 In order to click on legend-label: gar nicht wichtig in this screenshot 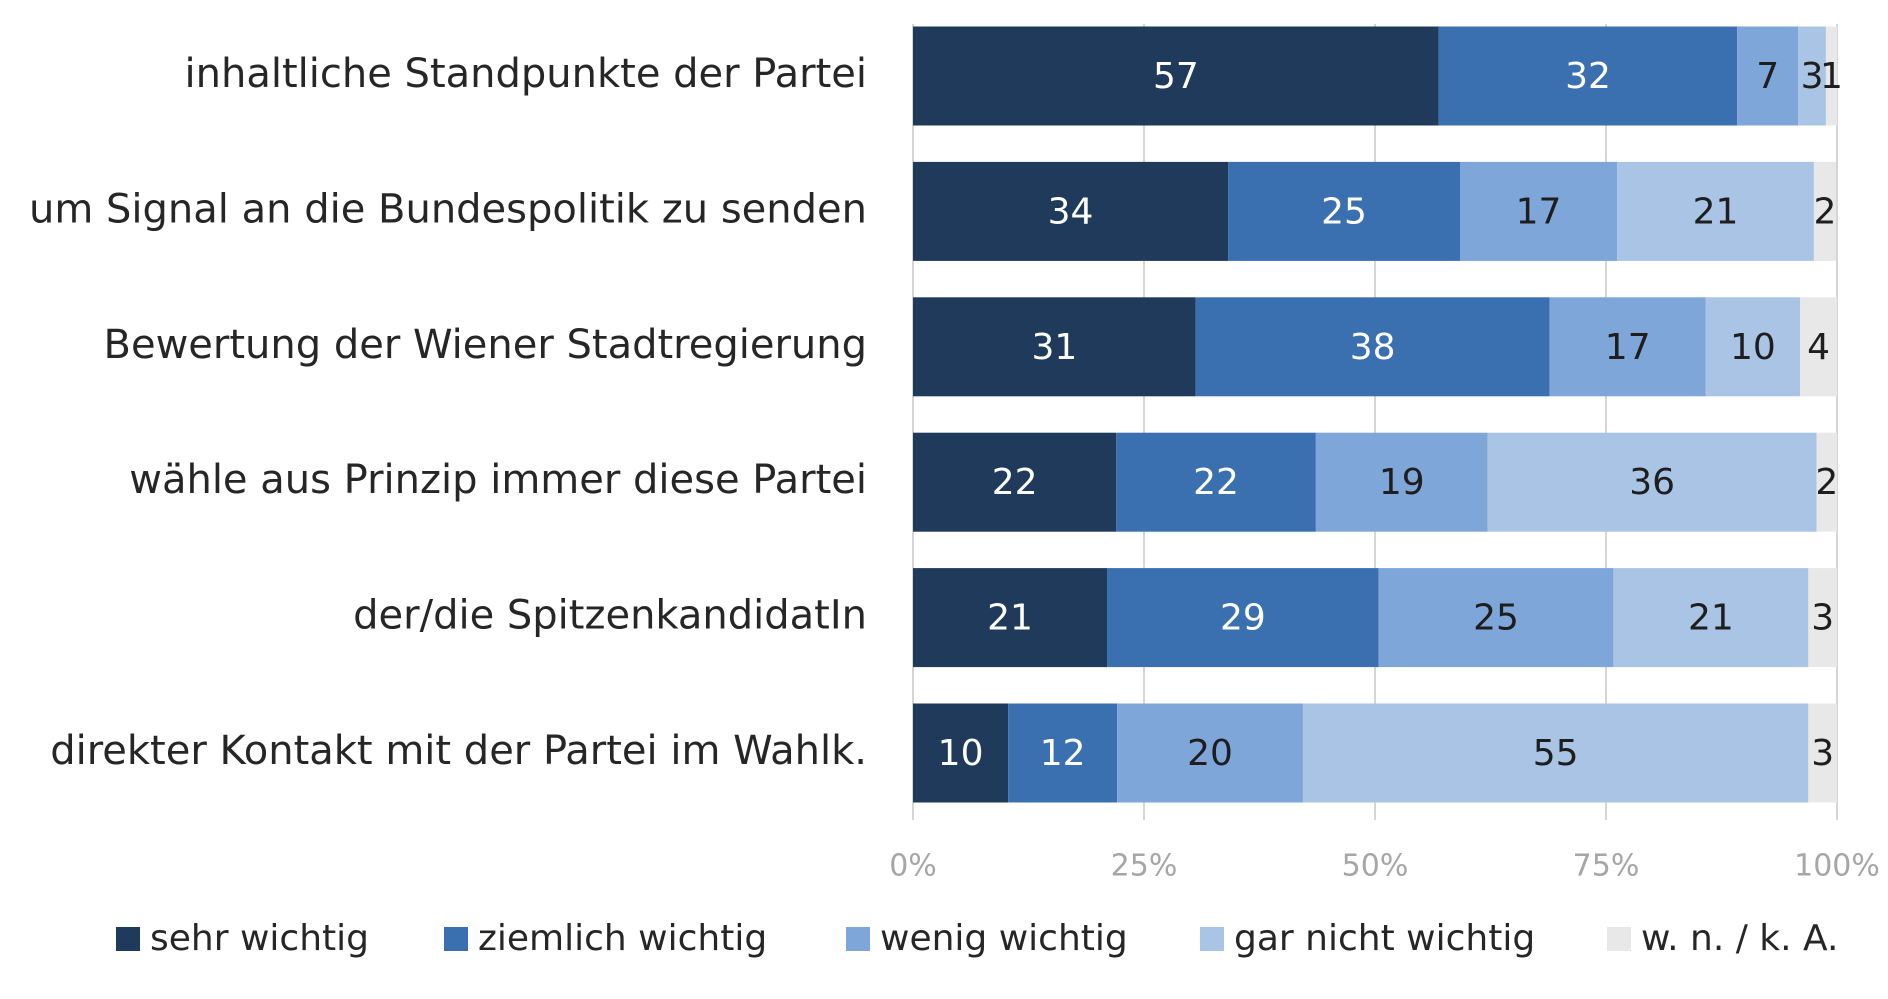, I will do `click(1384, 938)`.